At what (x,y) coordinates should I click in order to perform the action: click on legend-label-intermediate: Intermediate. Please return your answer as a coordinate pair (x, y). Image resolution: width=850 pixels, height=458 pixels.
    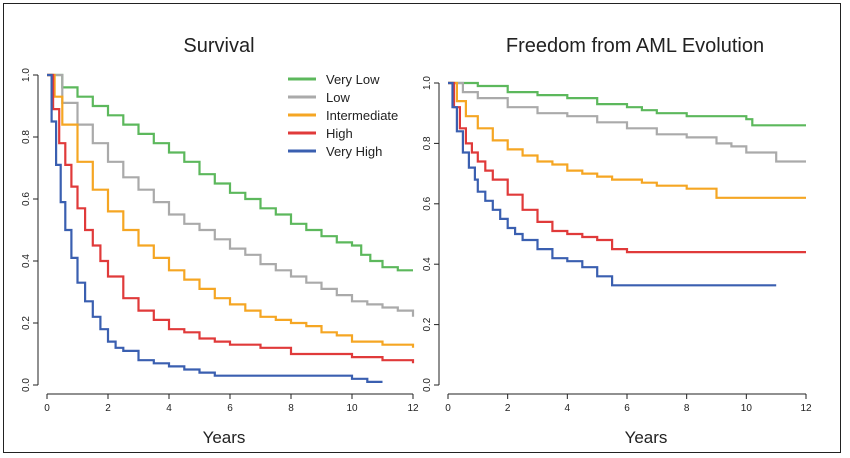
    Looking at the image, I should click on (362, 115).